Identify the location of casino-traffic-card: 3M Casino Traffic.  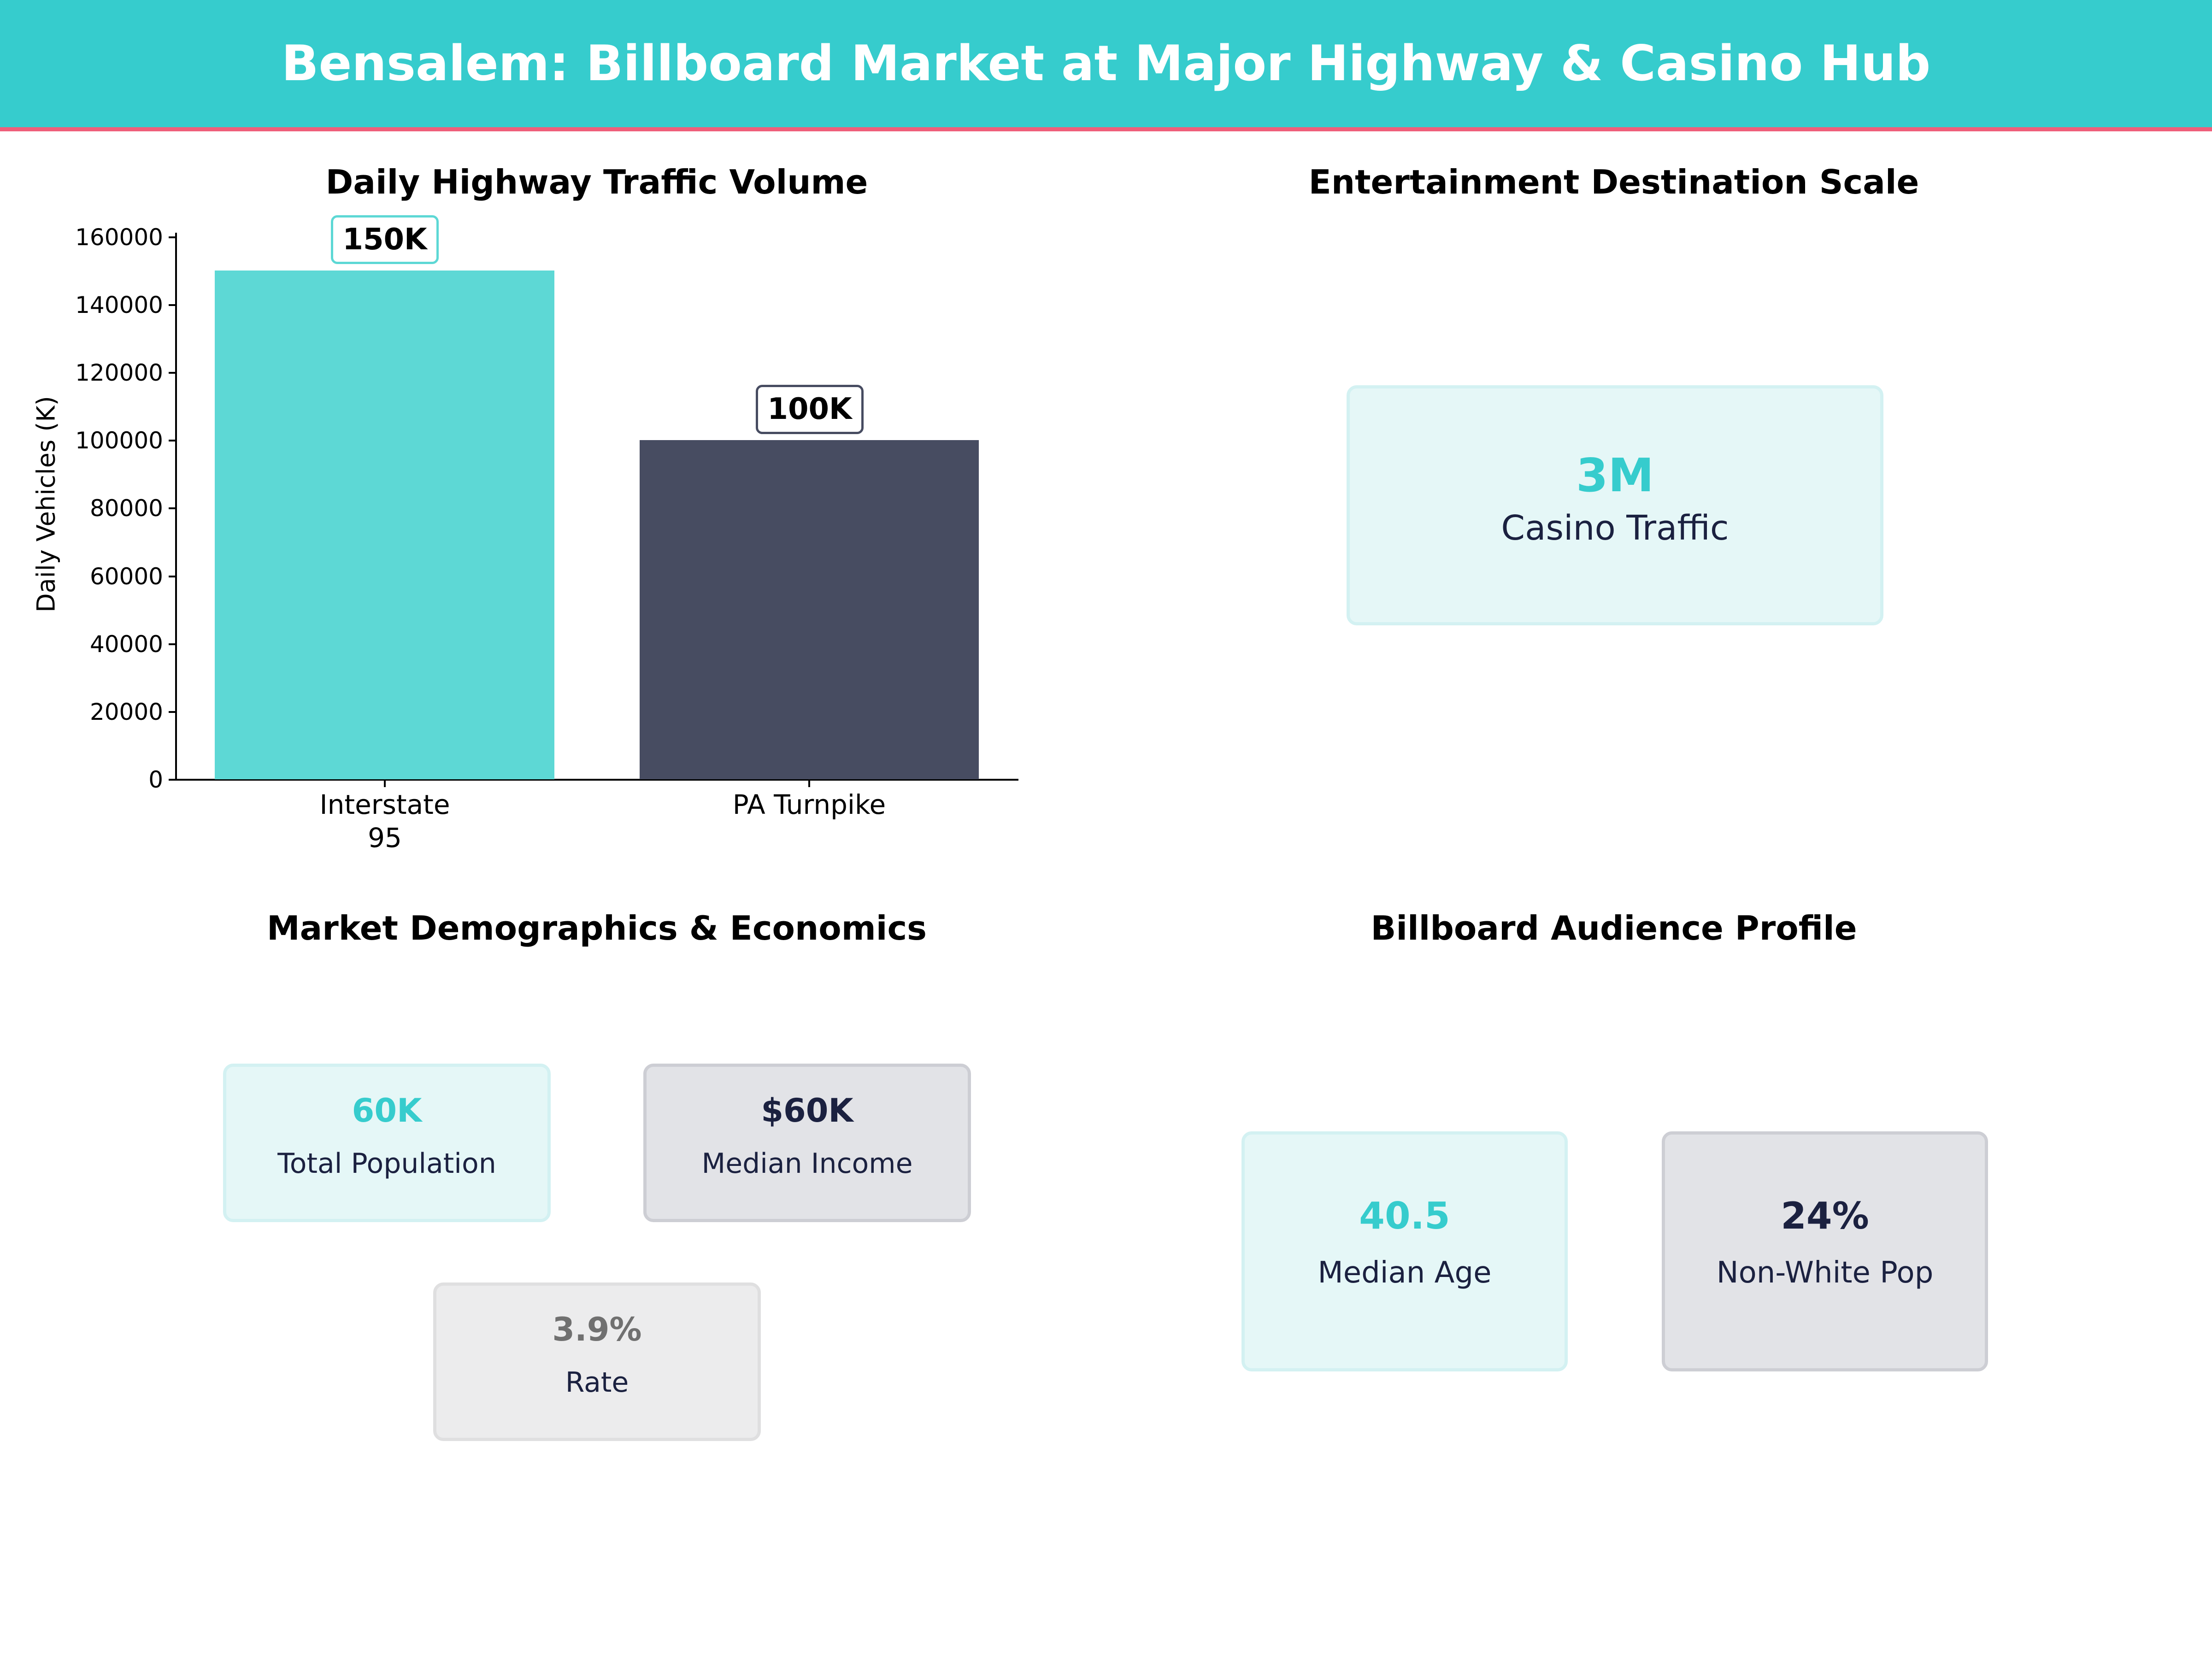
(1615, 505).